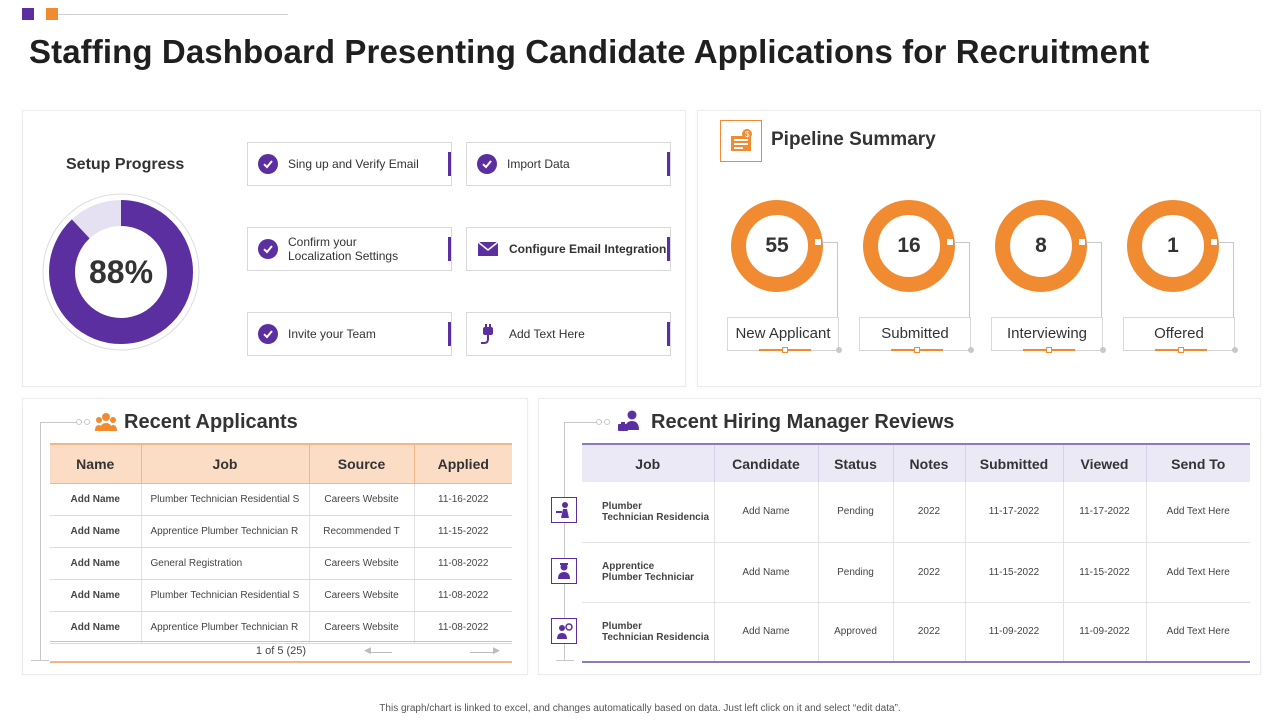  Describe the element at coordinates (96, 463) in the screenshot. I see `column-header: Name` at that location.